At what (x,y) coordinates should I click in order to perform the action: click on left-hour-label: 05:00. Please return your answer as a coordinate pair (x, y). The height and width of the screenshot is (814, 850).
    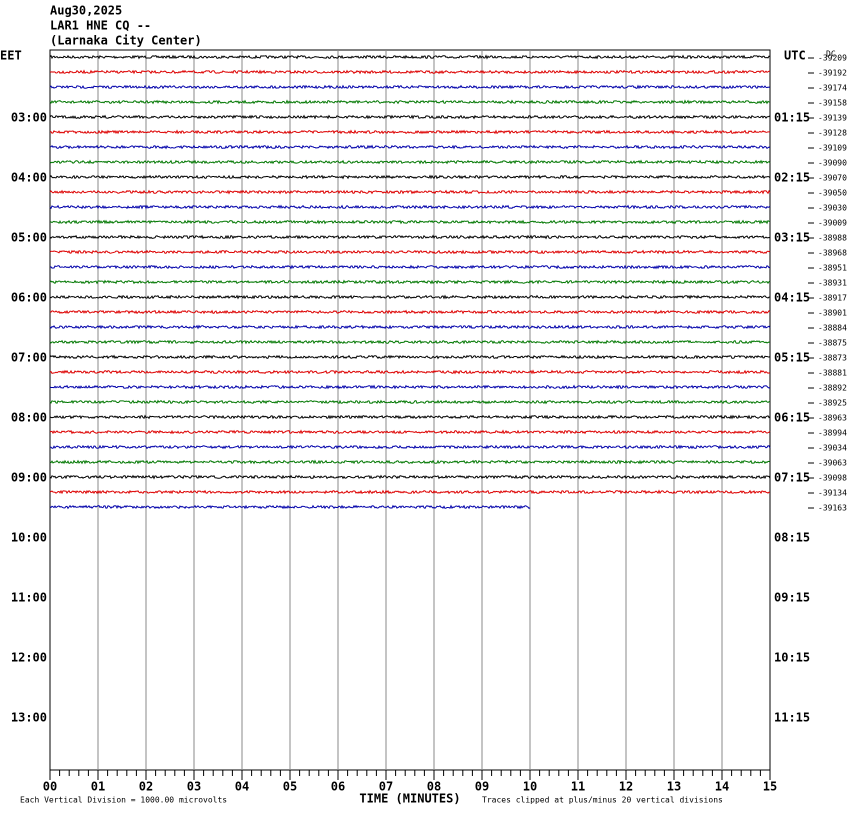
    Looking at the image, I should click on (29, 238).